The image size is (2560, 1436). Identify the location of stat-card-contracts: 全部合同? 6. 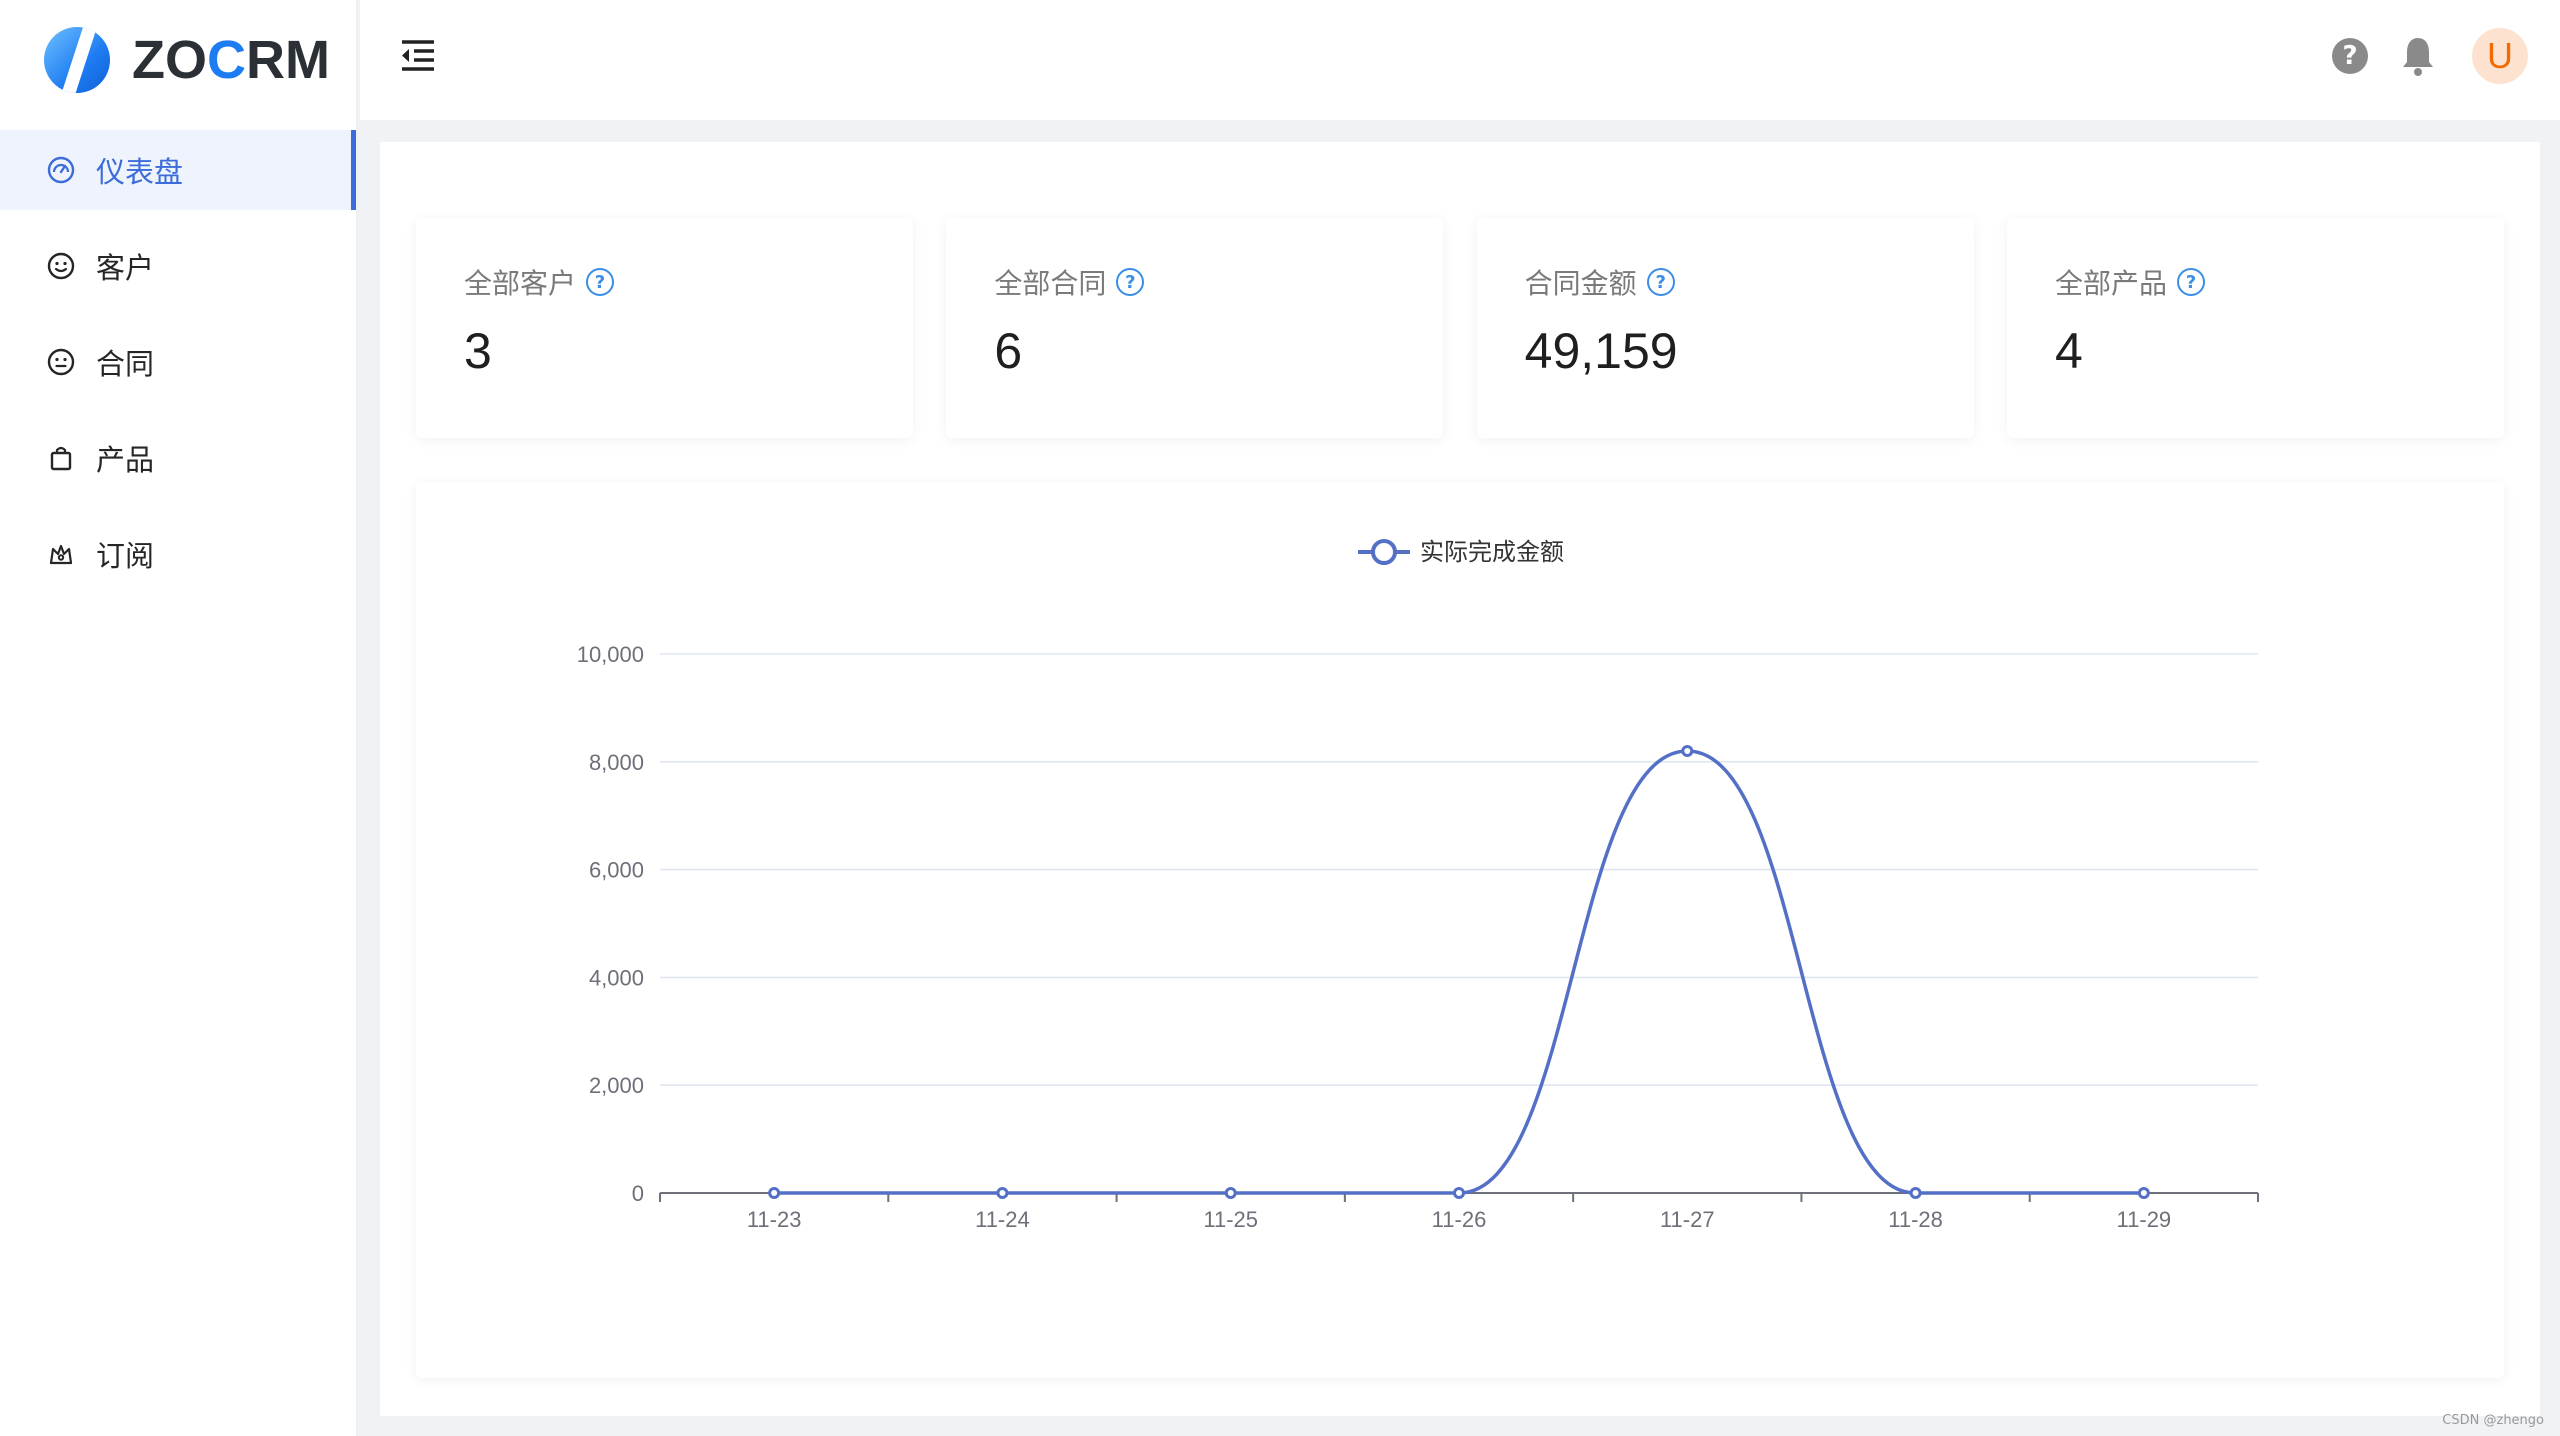
(1195, 328).